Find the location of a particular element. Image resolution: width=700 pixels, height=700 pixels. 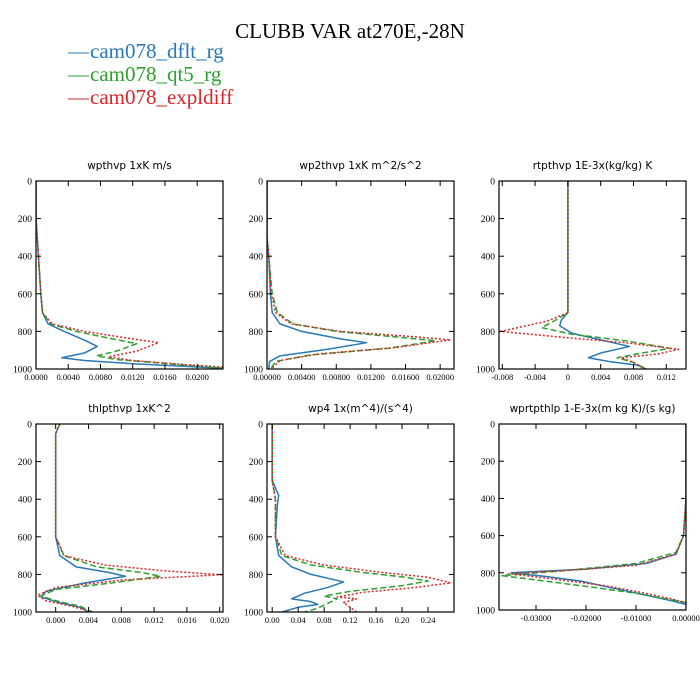

x-tick-label: 0.12 is located at coordinates (350, 620).